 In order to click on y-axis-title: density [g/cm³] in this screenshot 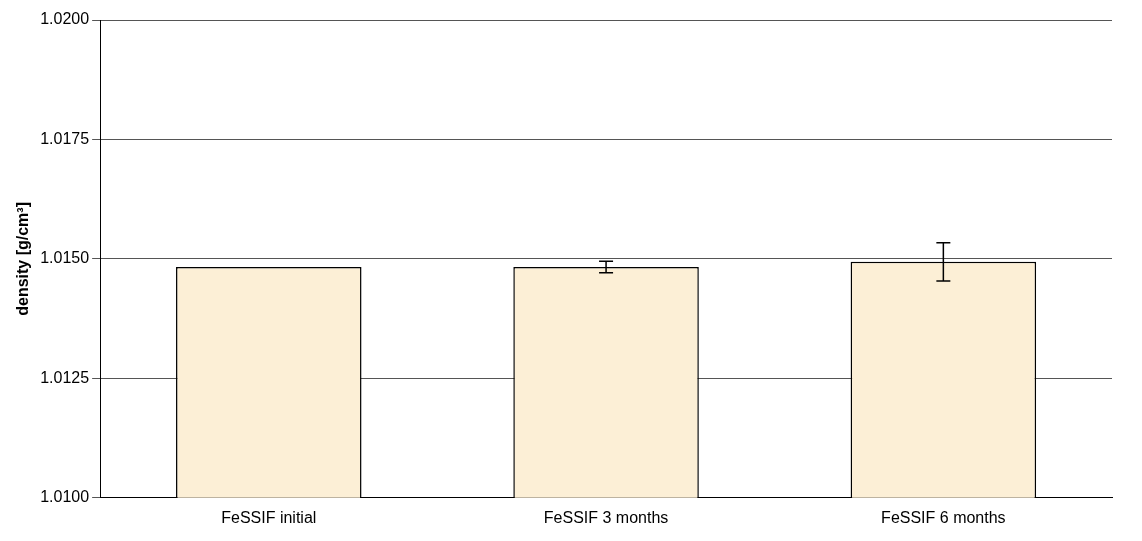, I will do `click(23, 259)`.